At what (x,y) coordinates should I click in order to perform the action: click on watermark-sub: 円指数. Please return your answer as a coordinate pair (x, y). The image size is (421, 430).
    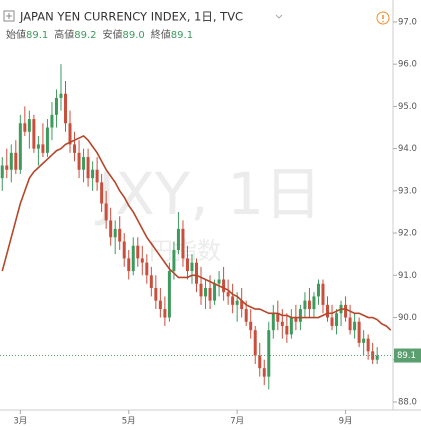
    Looking at the image, I should click on (185, 251).